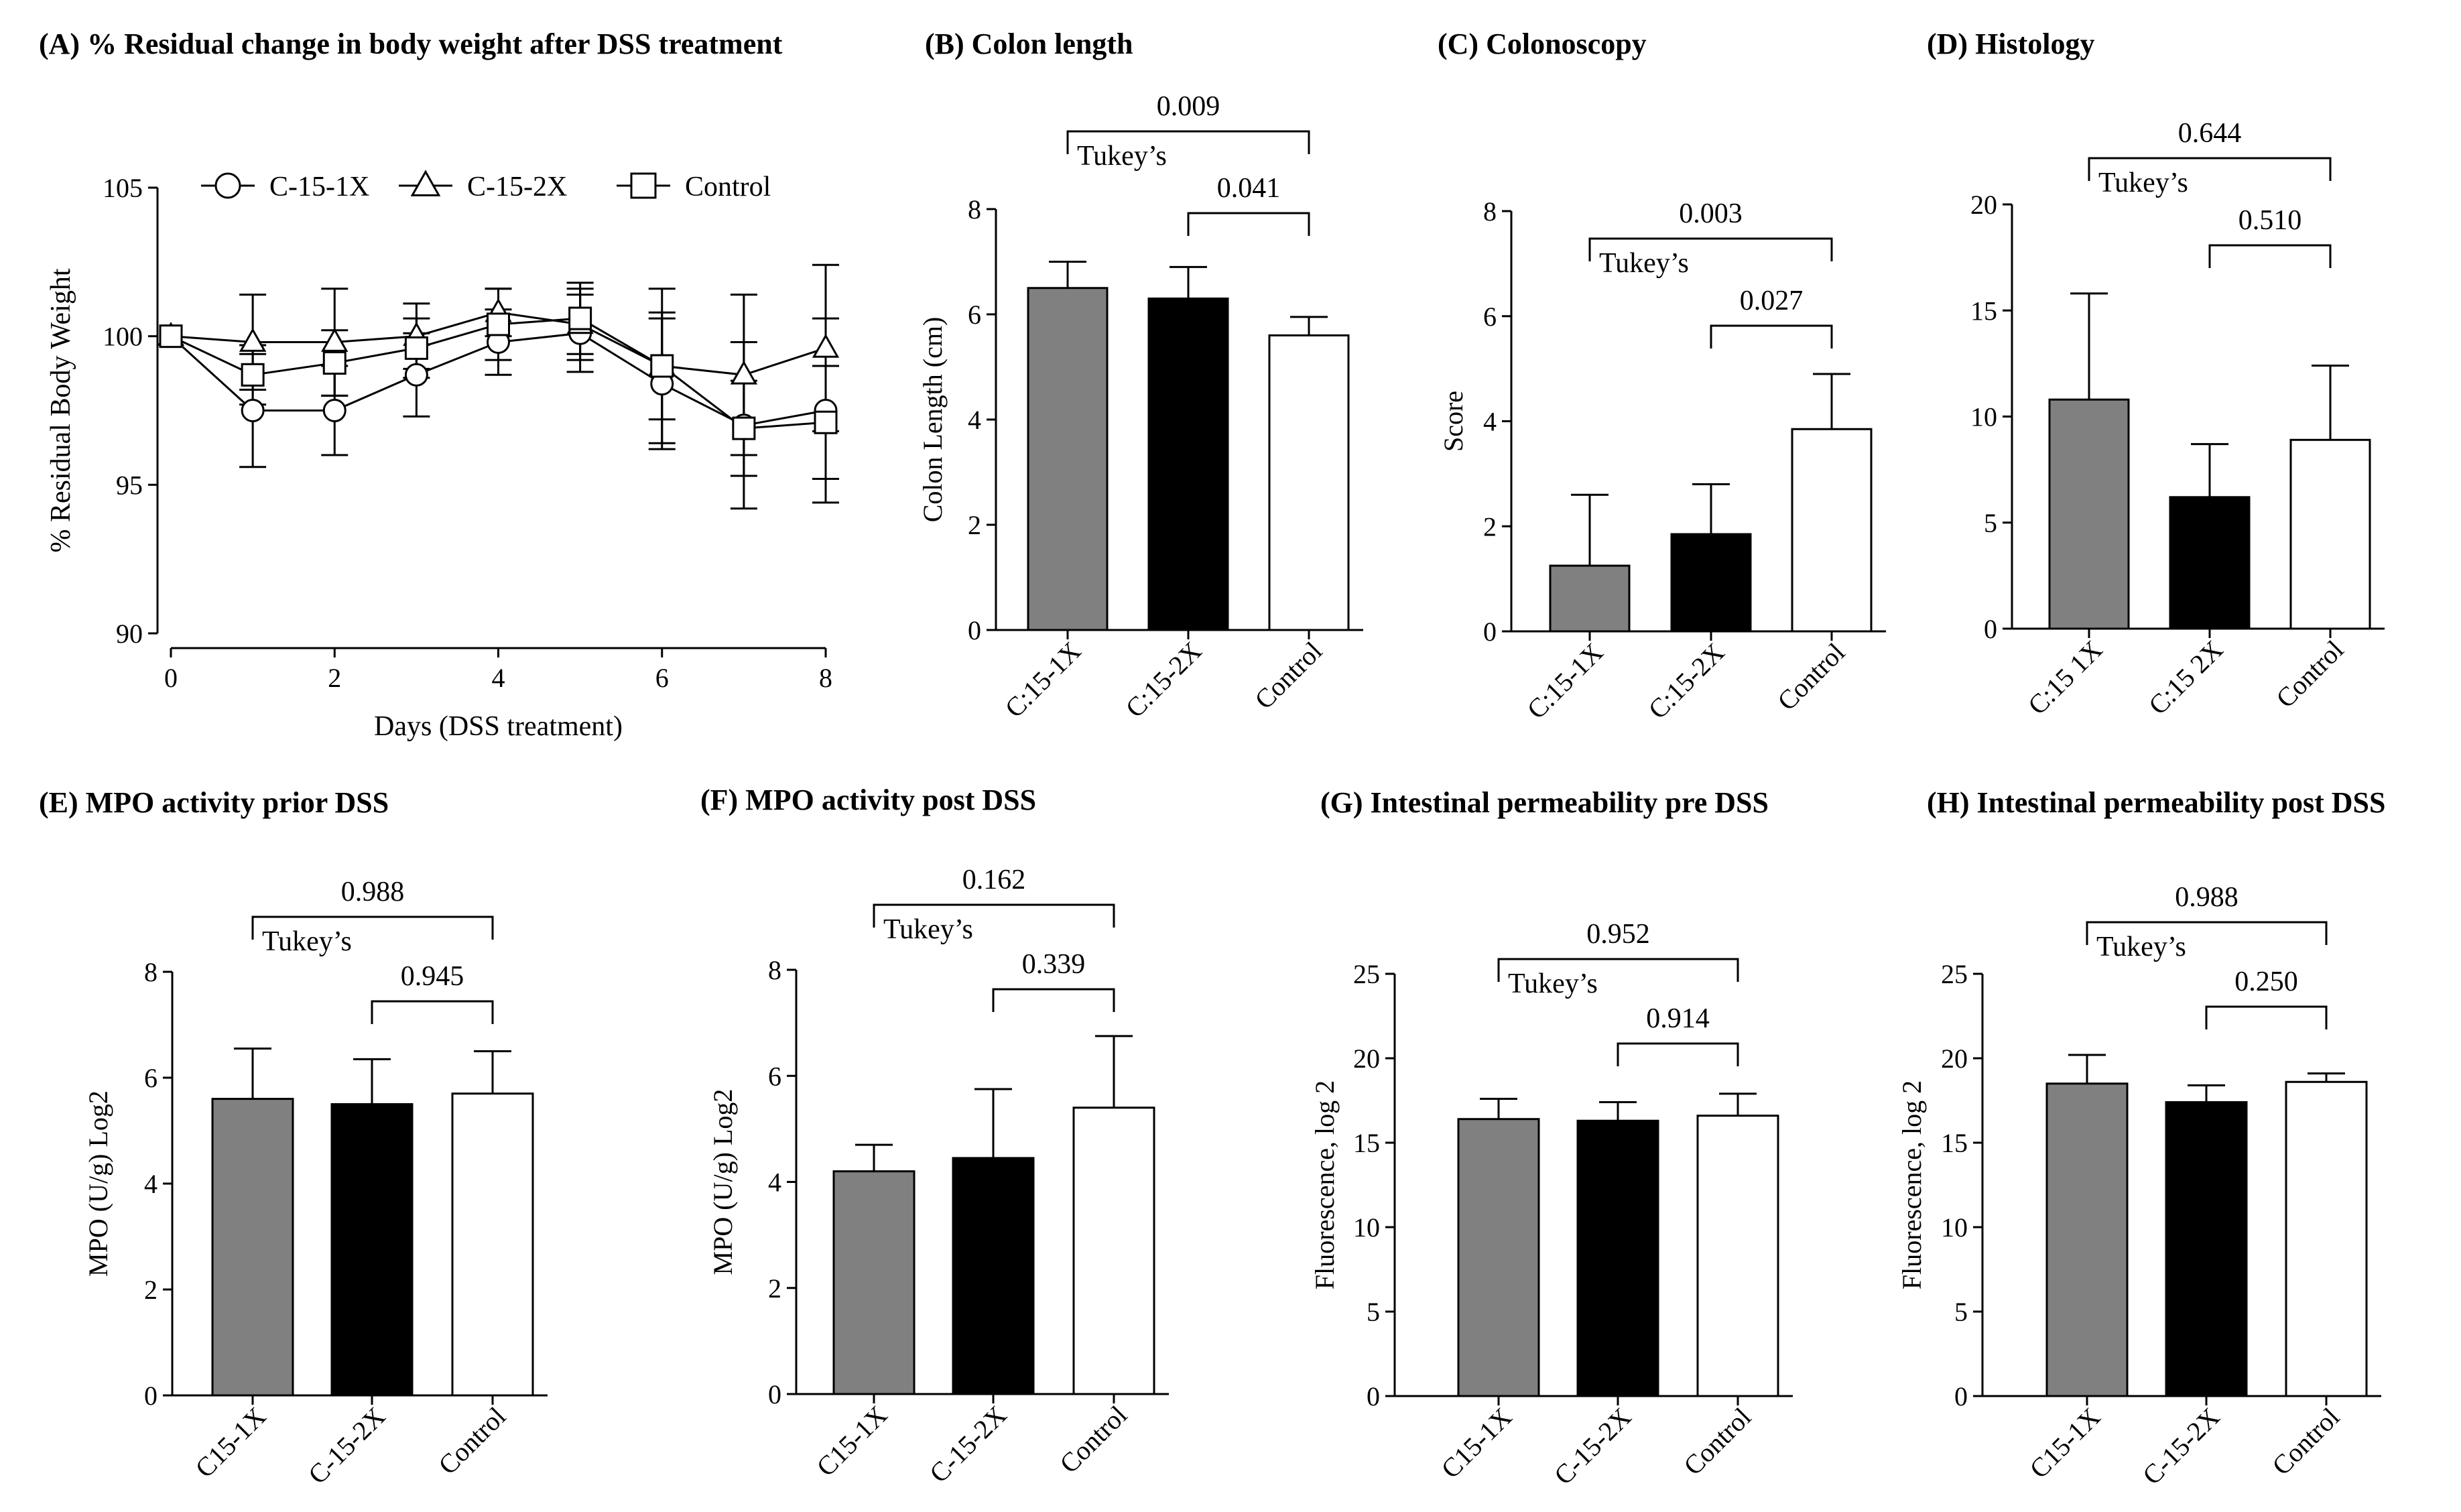 Image resolution: width=2461 pixels, height=1512 pixels. What do you see at coordinates (1164, 679) in the screenshot?
I see `x-tick-label: C:15-2X` at bounding box center [1164, 679].